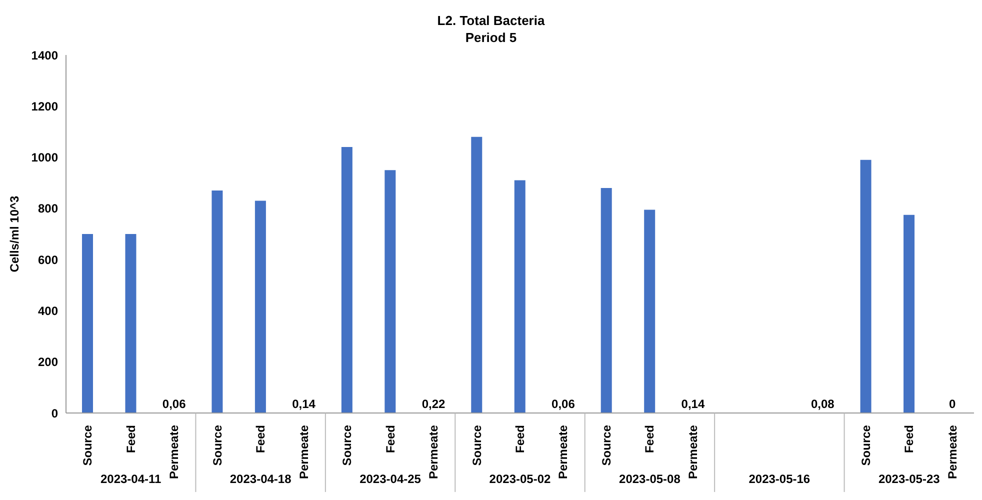 Image resolution: width=982 pixels, height=500 pixels. I want to click on data-label: 0,22, so click(434, 403).